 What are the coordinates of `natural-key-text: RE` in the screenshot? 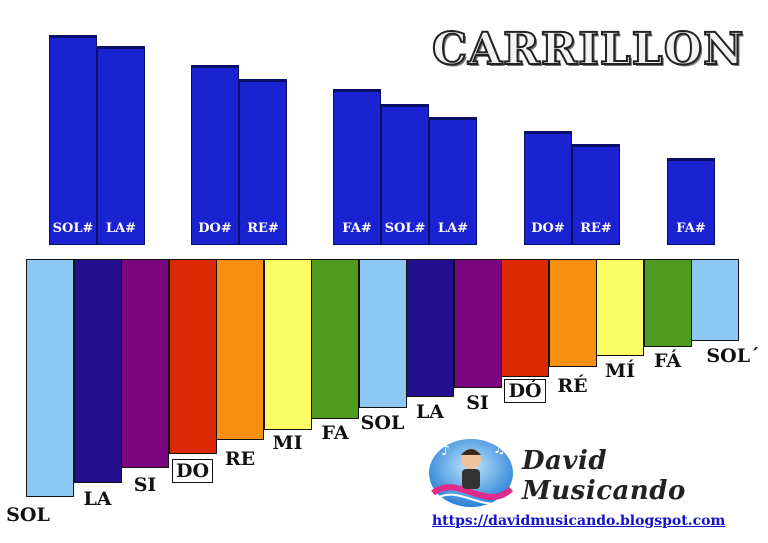 It's located at (240, 459).